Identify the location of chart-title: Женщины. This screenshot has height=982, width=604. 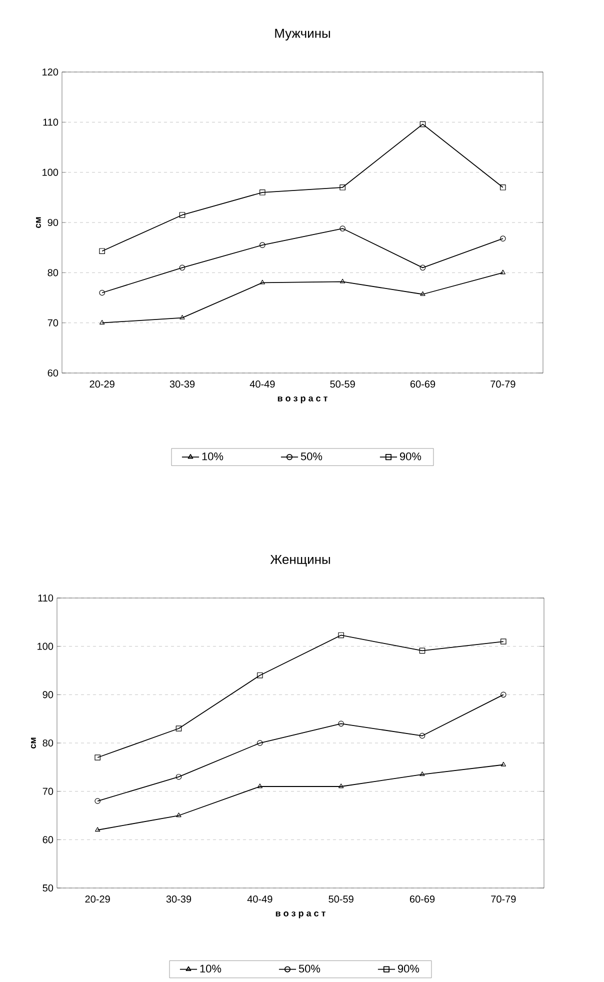
(300, 560).